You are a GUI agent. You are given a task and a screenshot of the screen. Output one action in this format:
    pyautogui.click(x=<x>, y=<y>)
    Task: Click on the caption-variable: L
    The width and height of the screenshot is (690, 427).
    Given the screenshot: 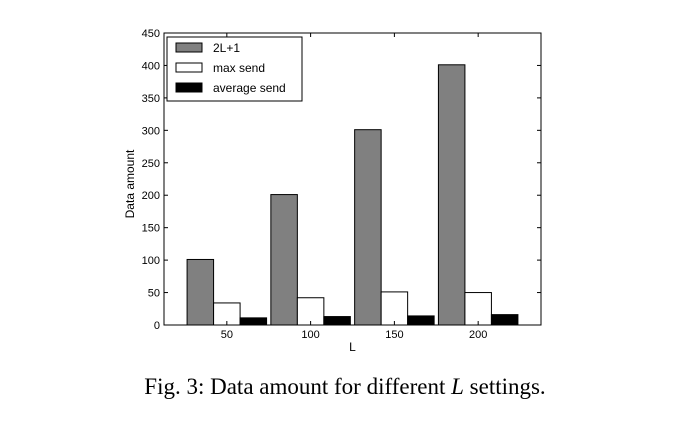 What is the action you would take?
    pyautogui.click(x=457, y=386)
    